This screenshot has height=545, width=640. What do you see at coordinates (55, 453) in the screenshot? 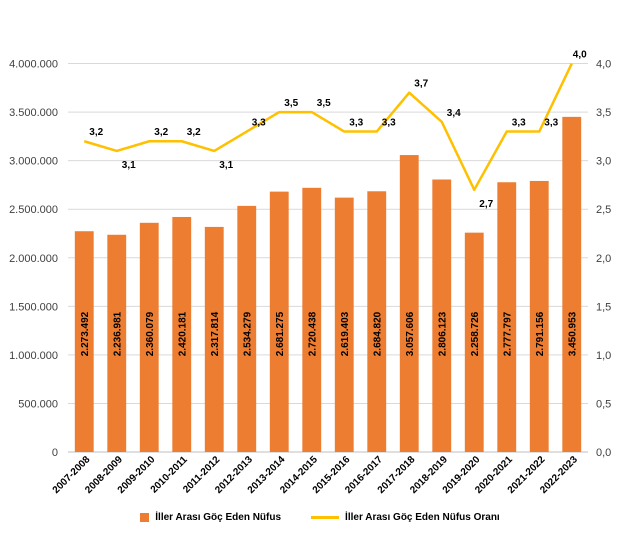
I see `left-axis-tick-label: 0` at bounding box center [55, 453].